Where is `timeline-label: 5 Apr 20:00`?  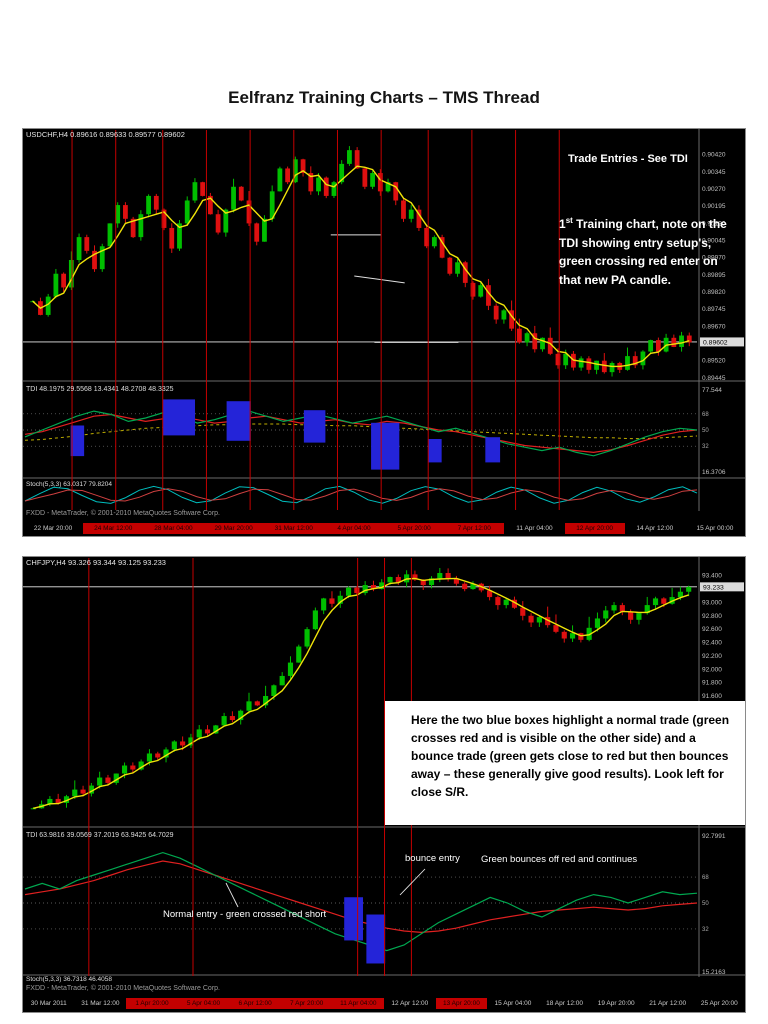
timeline-label: 5 Apr 20:00 is located at coordinates (414, 528).